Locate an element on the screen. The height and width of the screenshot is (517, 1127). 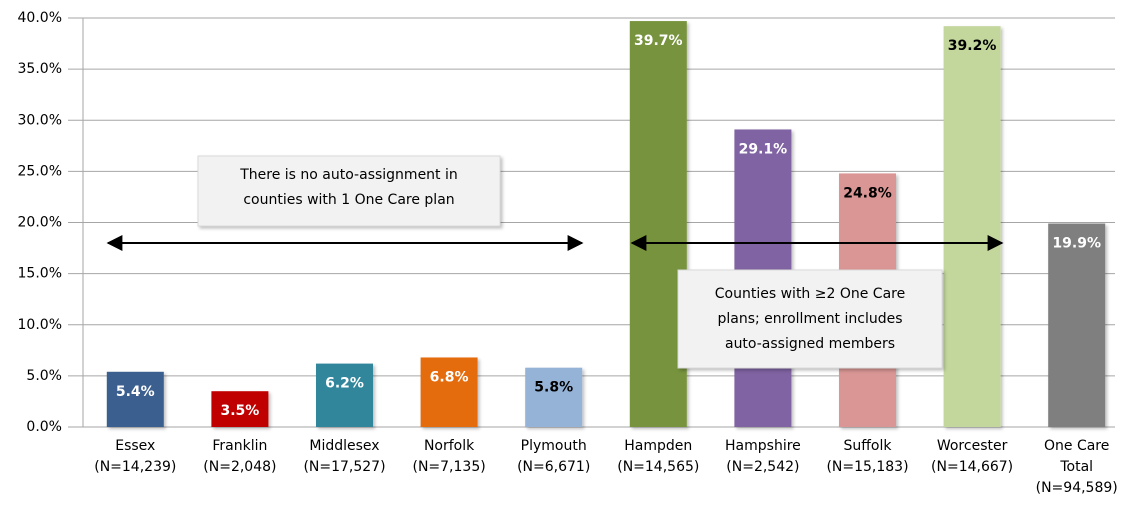
y-tick-label: 30.0% is located at coordinates (40, 120).